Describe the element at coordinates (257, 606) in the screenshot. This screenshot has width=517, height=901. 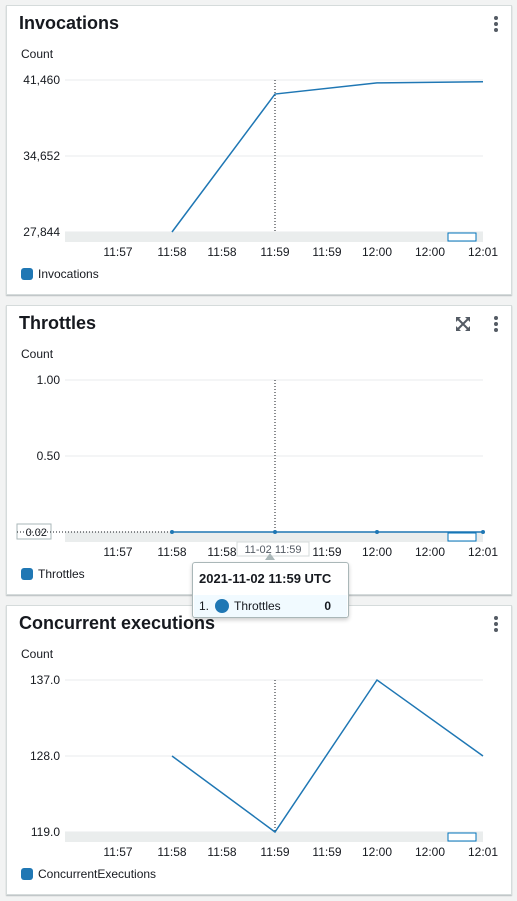
I see `tooltip-series-name: Throttles` at that location.